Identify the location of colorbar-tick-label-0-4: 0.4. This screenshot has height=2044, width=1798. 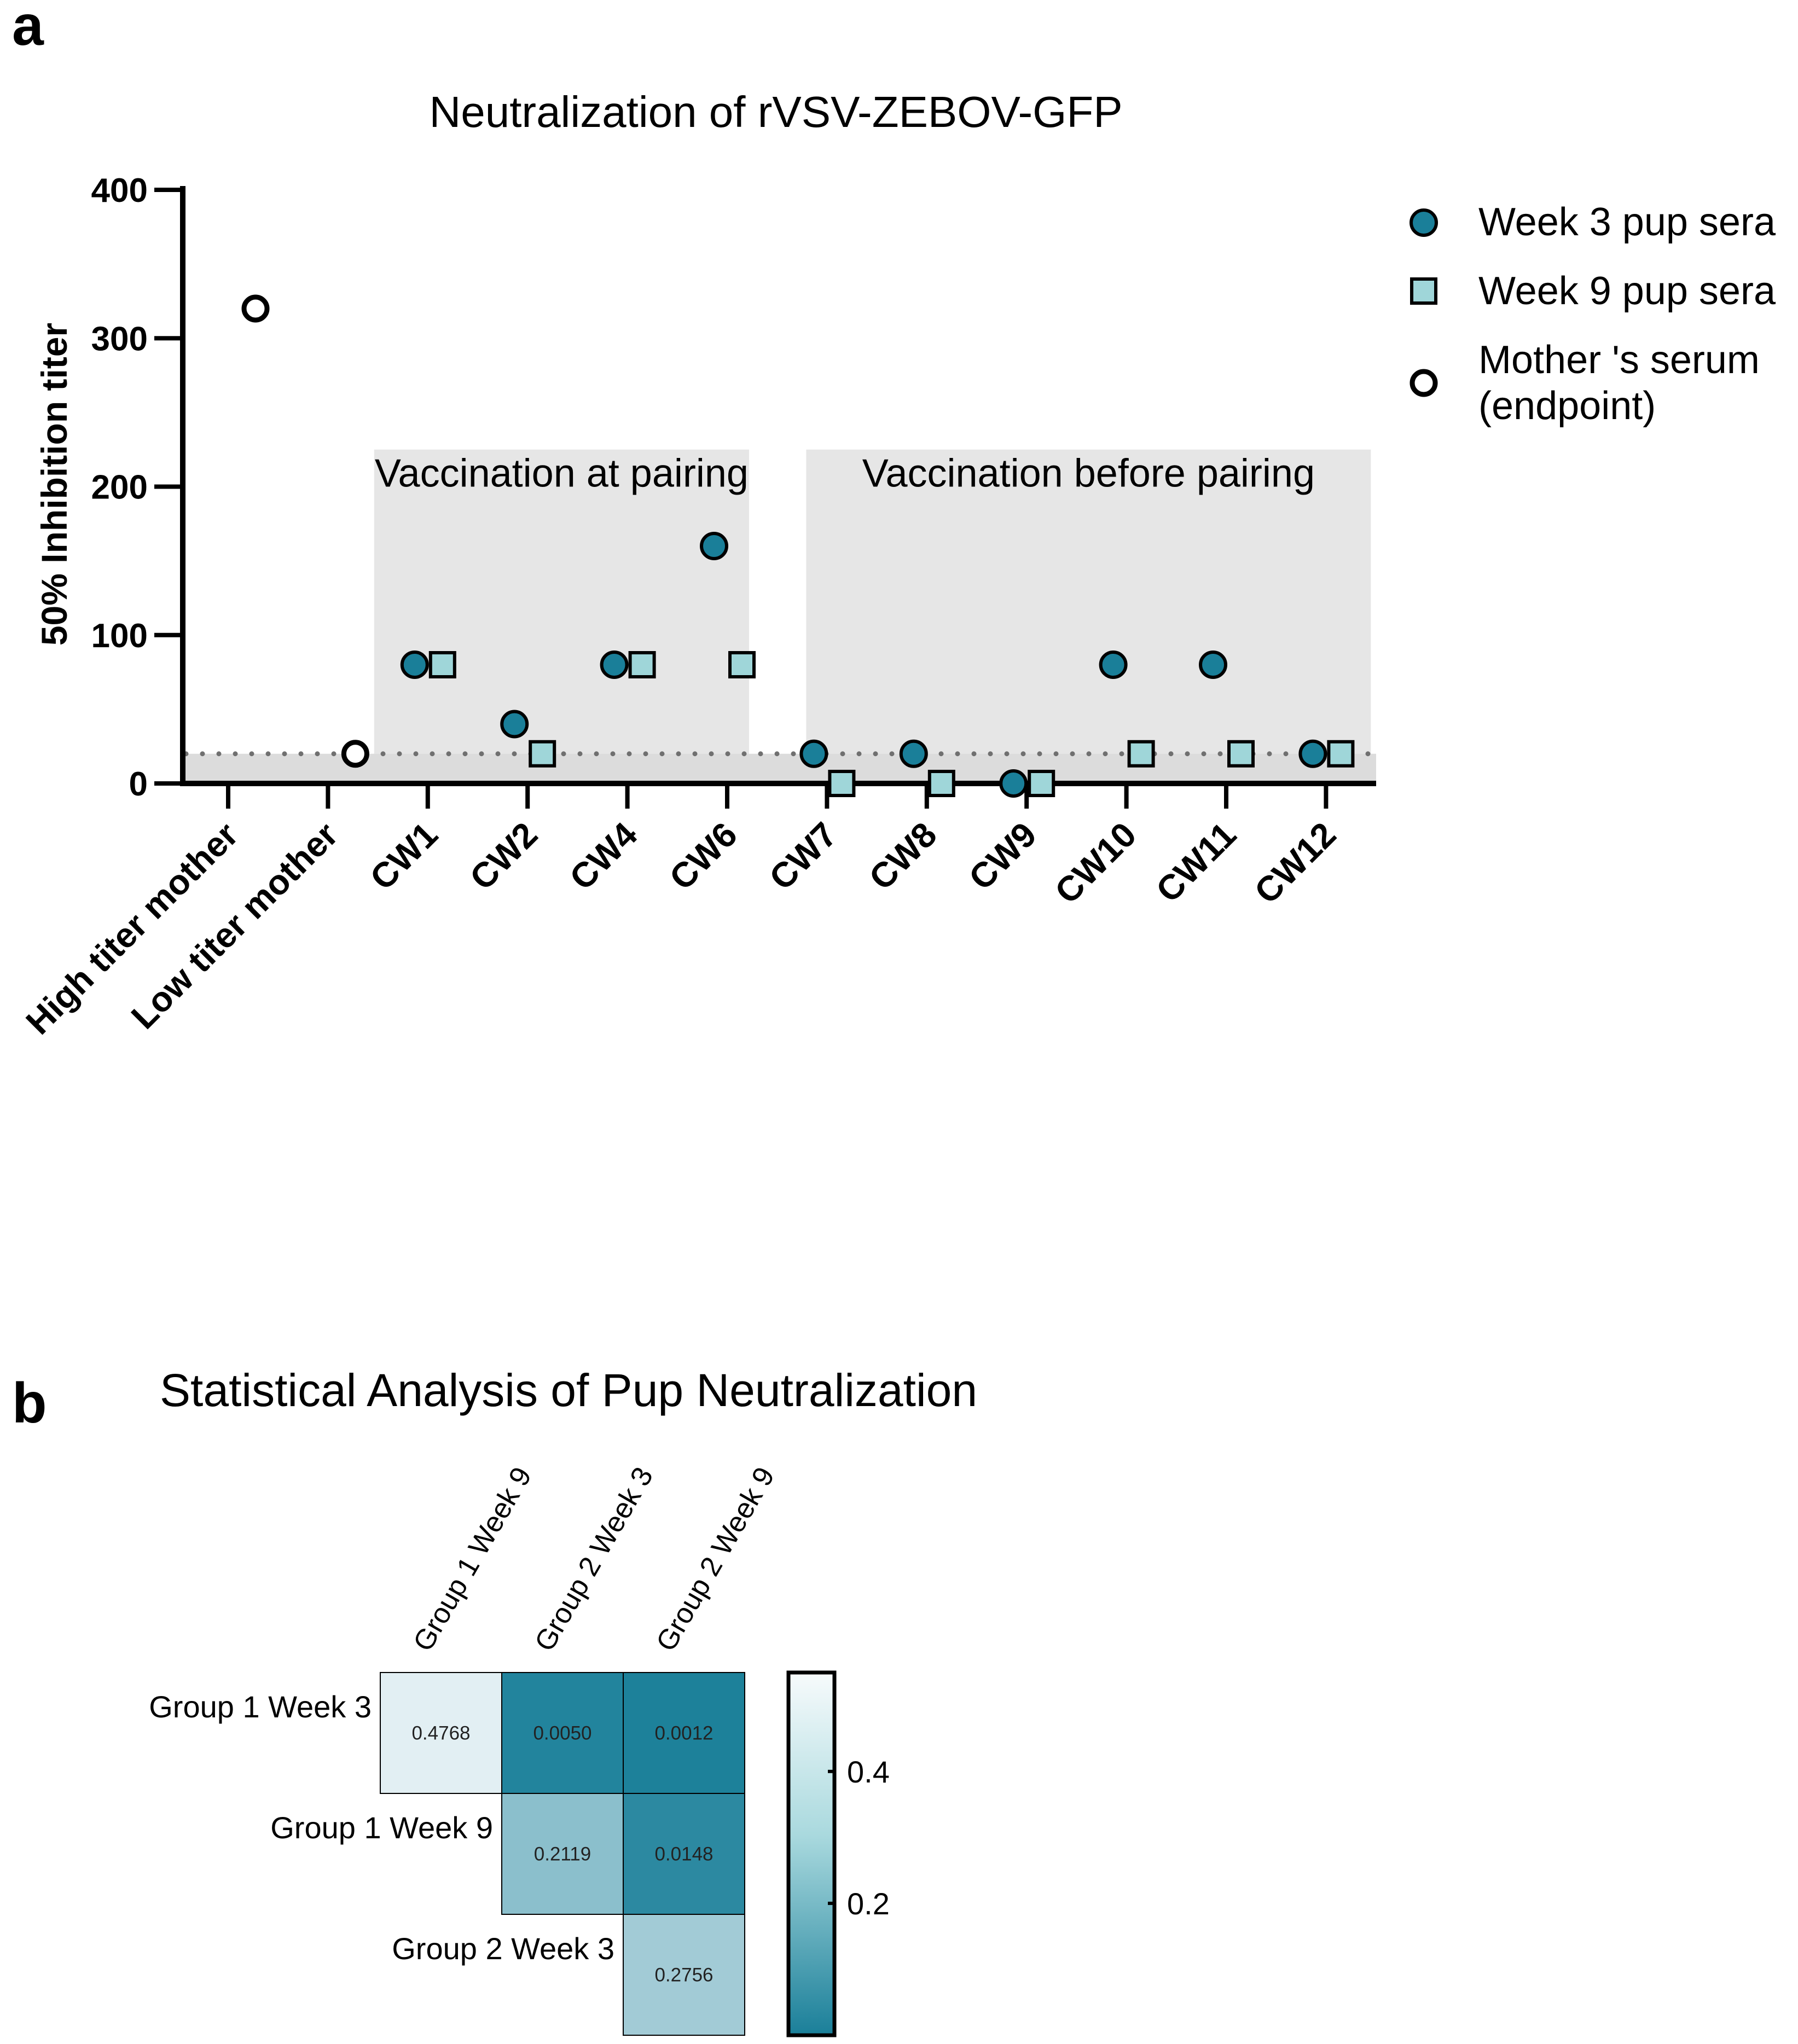
(869, 1772).